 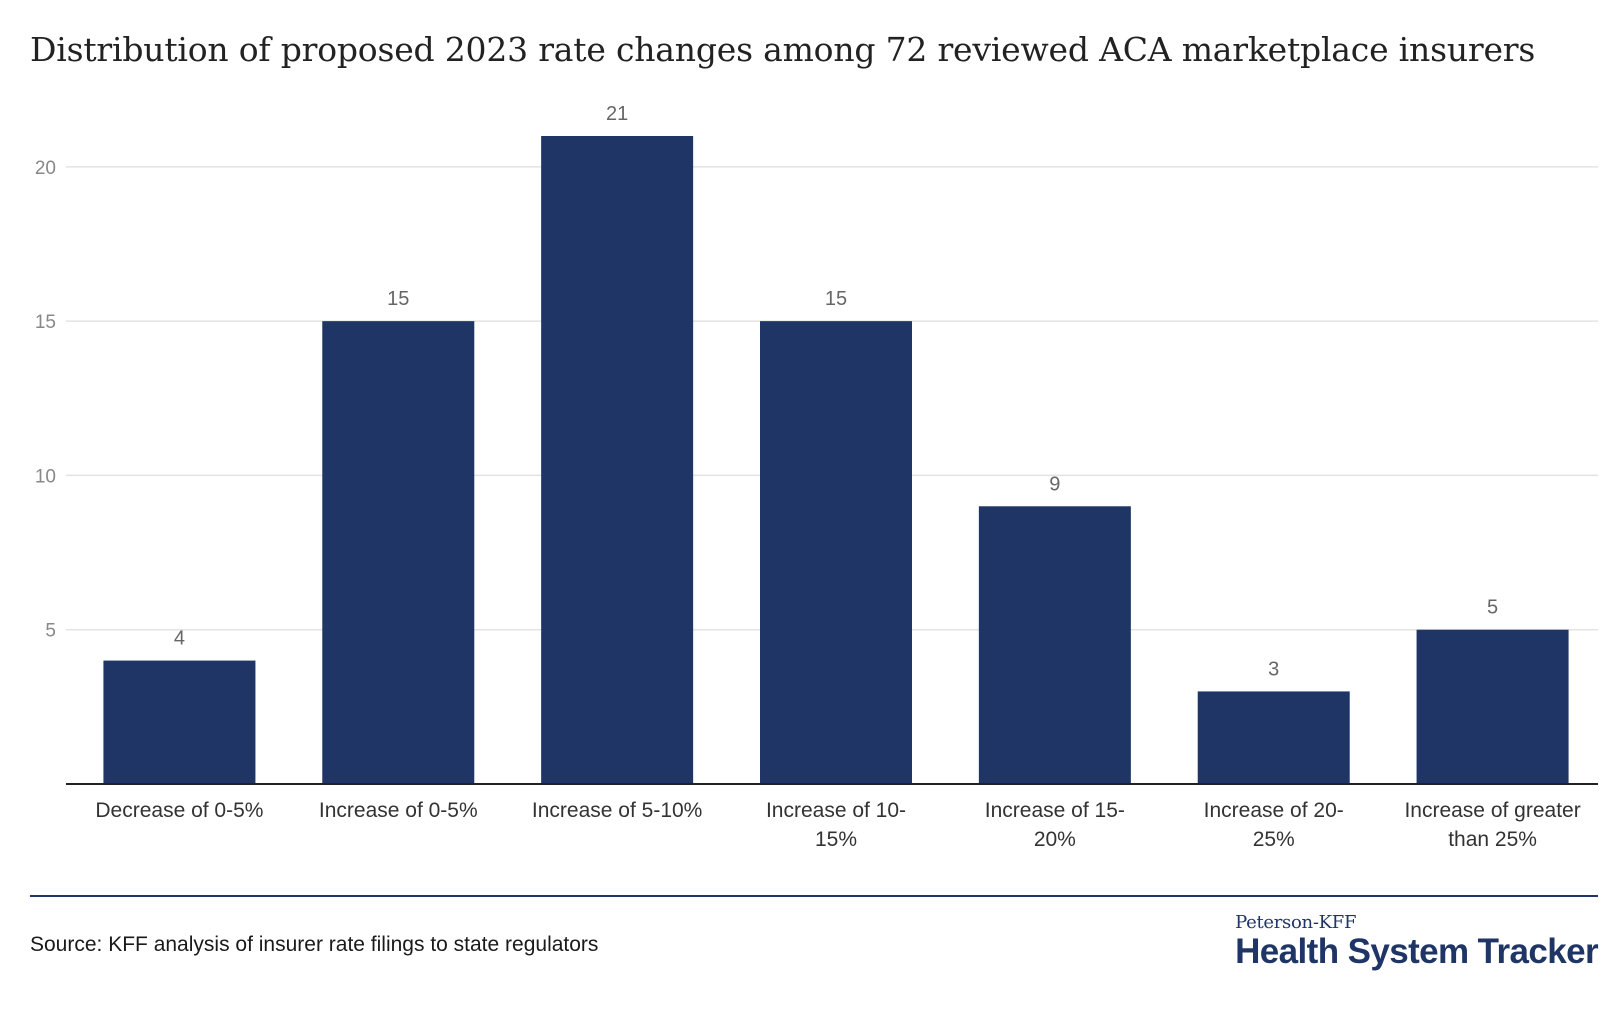 I want to click on footer-divider, so click(x=814, y=896).